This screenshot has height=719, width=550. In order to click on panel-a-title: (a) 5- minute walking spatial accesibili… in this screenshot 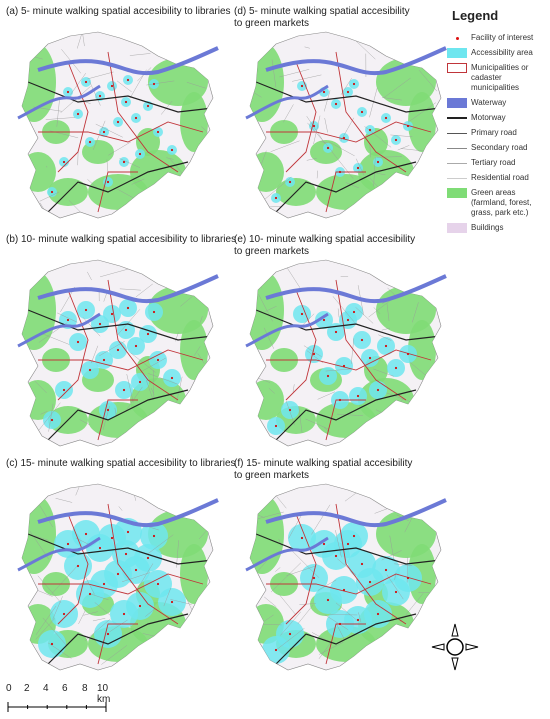, I will do `click(118, 11)`.